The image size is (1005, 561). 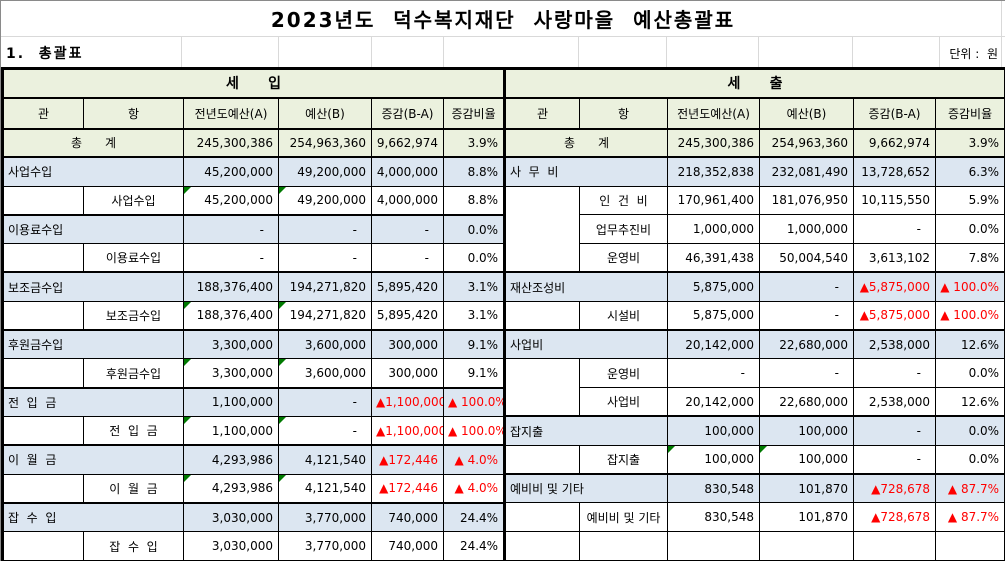 I want to click on hang-diff: 300,000, so click(x=407, y=373).